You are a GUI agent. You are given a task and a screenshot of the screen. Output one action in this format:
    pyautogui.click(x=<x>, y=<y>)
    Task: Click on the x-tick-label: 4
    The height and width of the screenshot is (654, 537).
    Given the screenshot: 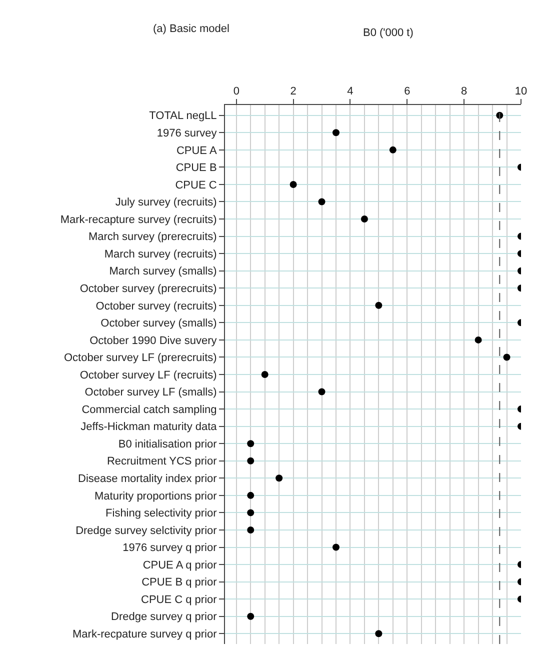 What is the action you would take?
    pyautogui.click(x=350, y=92)
    